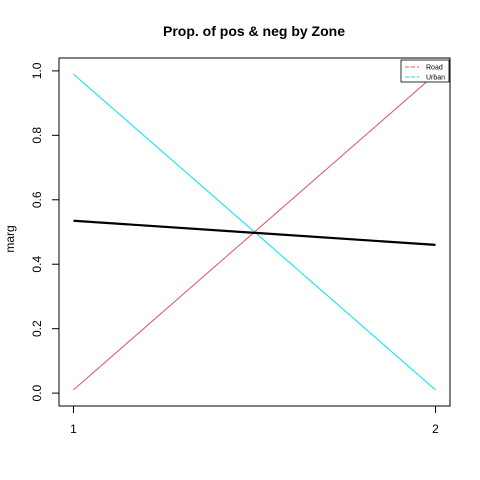  Describe the element at coordinates (73, 429) in the screenshot. I see `x-tick-label: 1` at that location.